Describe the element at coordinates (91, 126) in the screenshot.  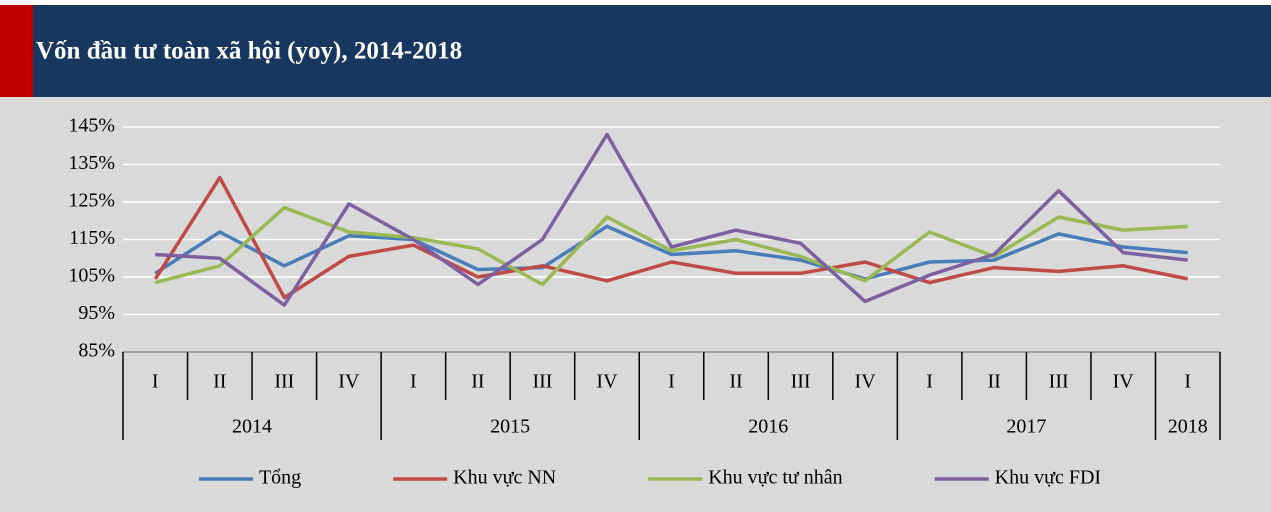
I see `y-tick-label: 145%` at that location.